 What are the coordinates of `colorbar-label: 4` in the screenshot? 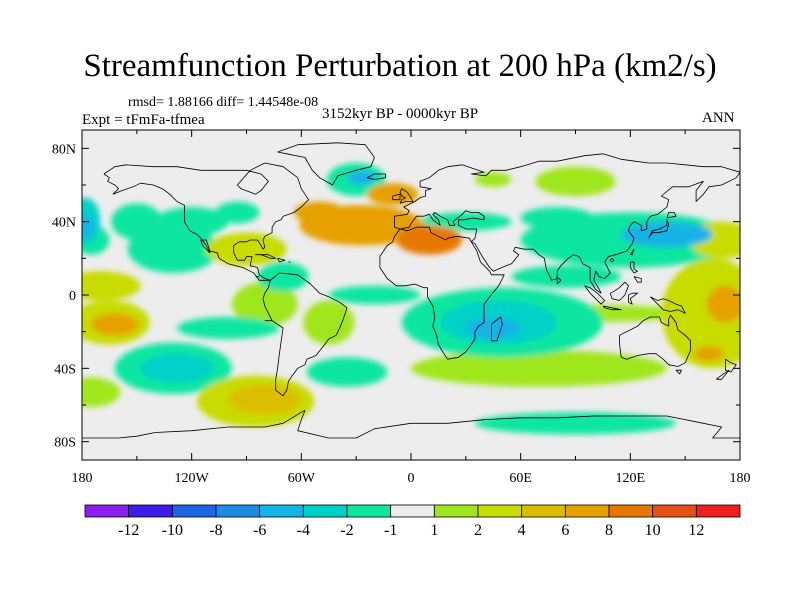 It's located at (522, 530).